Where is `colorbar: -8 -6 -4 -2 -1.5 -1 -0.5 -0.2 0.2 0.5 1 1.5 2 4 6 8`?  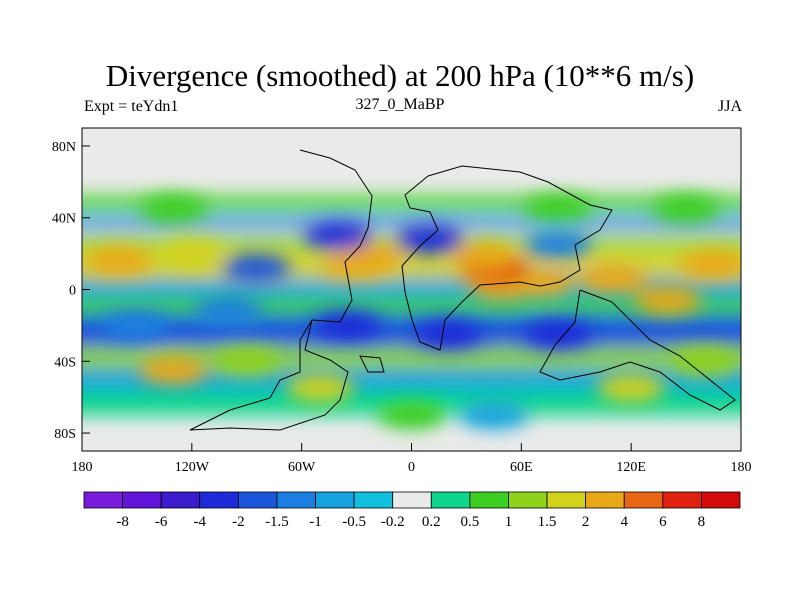 colorbar: -8 -6 -4 -2 -1.5 -1 -0.5 -0.2 0.2 0.5 1 1.5 2 4 6 8 is located at coordinates (412, 510).